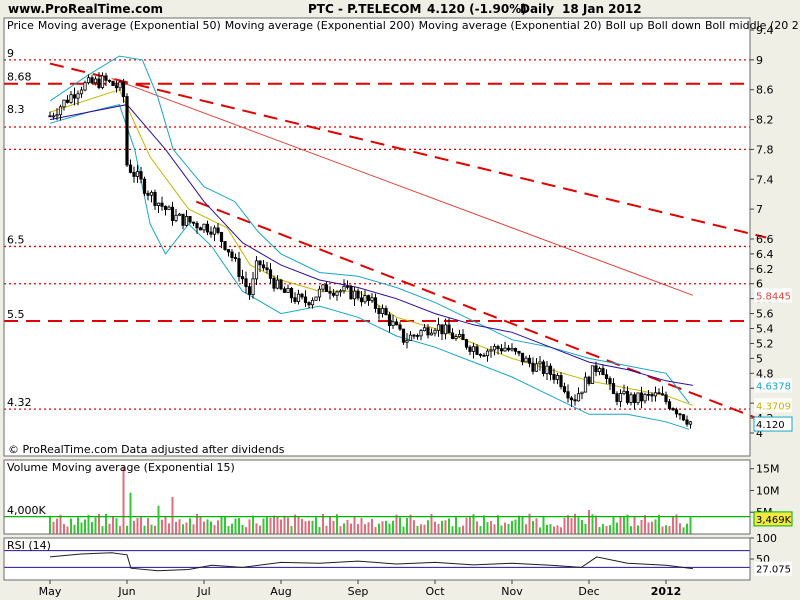  Describe the element at coordinates (19, 77) in the screenshot. I see `level-label-1: 8.68` at that location.